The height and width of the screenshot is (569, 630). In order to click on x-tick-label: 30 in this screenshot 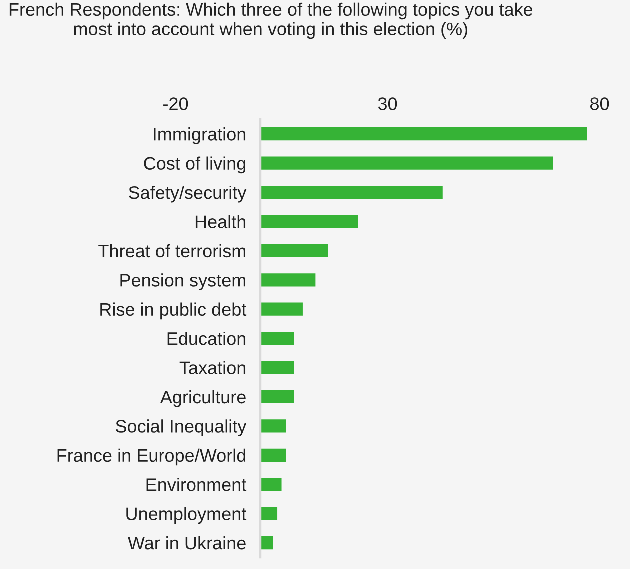, I will do `click(388, 104)`.